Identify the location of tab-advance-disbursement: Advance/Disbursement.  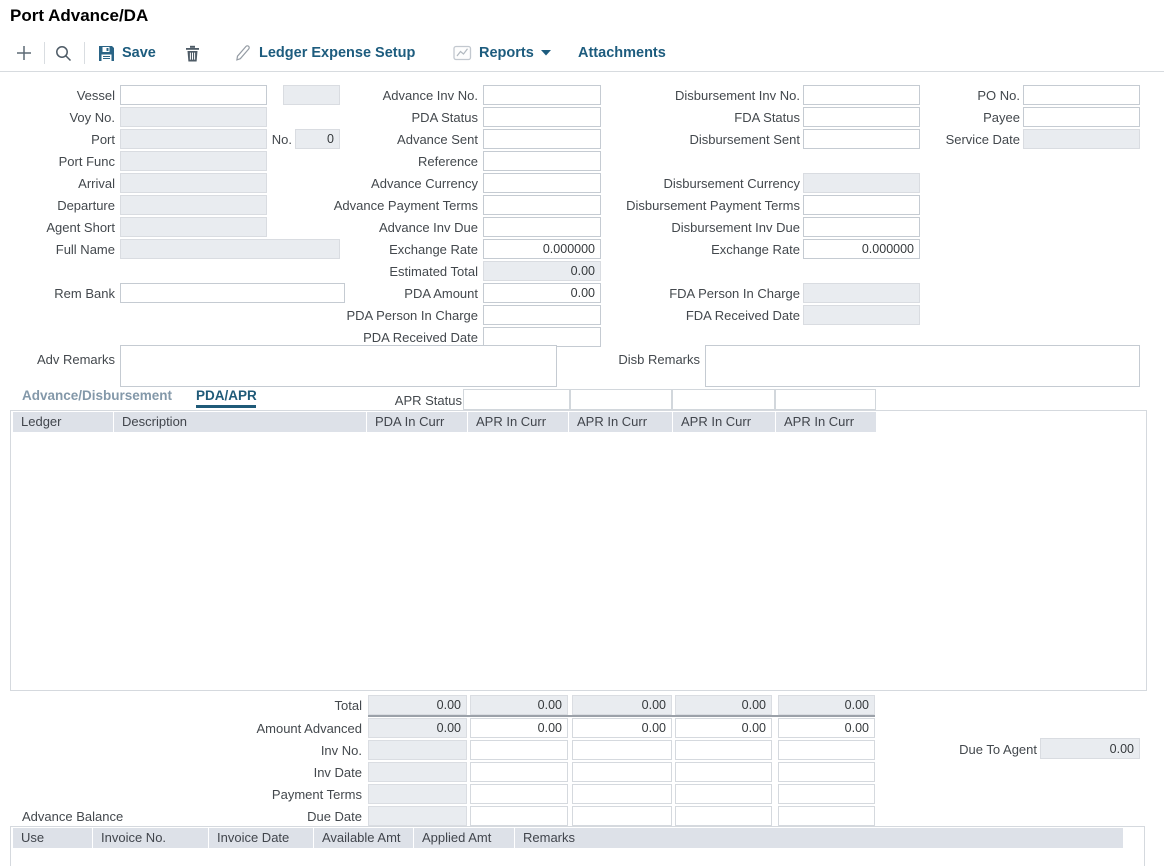
(97, 395).